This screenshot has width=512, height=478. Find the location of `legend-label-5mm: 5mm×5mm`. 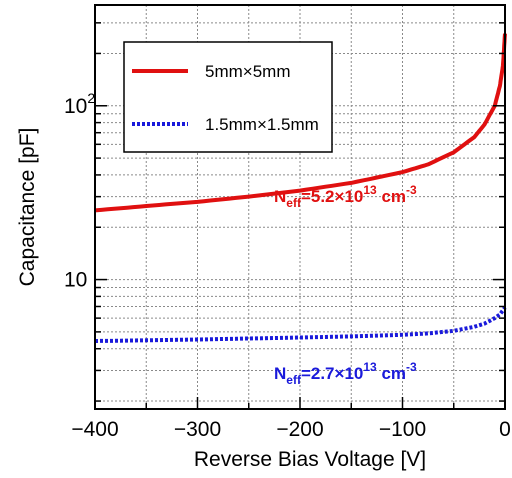

legend-label-5mm: 5mm×5mm is located at coordinates (247, 71).